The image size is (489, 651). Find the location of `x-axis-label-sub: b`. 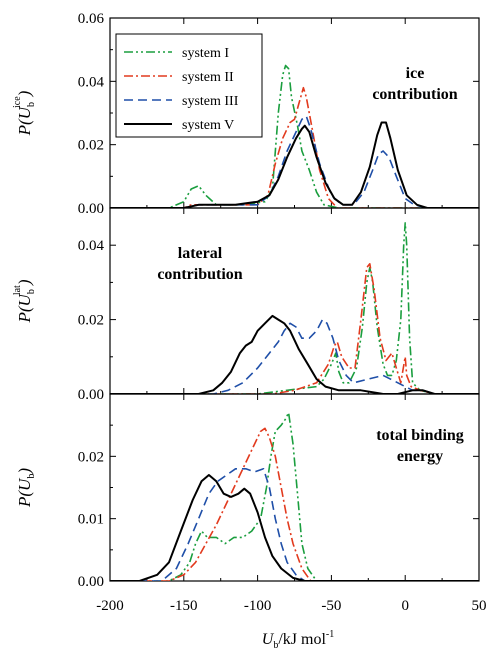

x-axis-label-sub: b is located at coordinates (275, 645).